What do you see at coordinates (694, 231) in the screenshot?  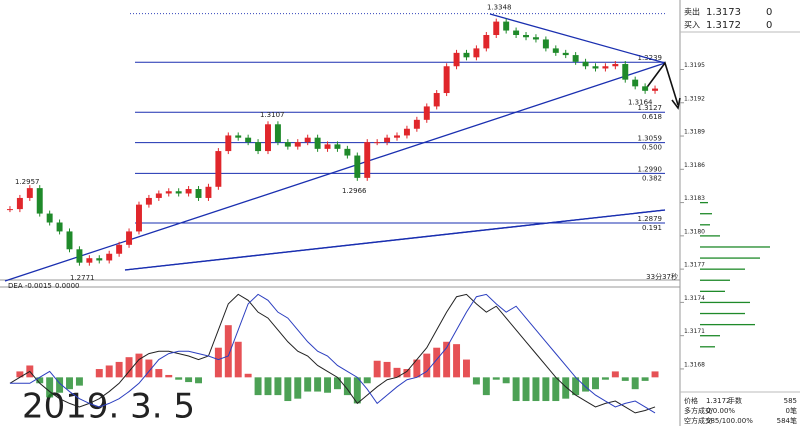 I see `y-tick-label: 1.3180` at bounding box center [694, 231].